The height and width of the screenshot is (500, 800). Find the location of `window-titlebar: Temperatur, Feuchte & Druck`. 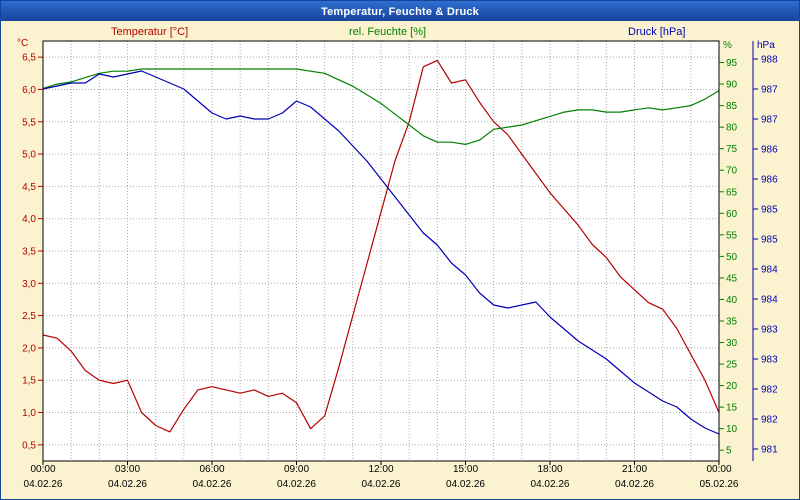

window-titlebar: Temperatur, Feuchte & Druck is located at coordinates (400, 11).